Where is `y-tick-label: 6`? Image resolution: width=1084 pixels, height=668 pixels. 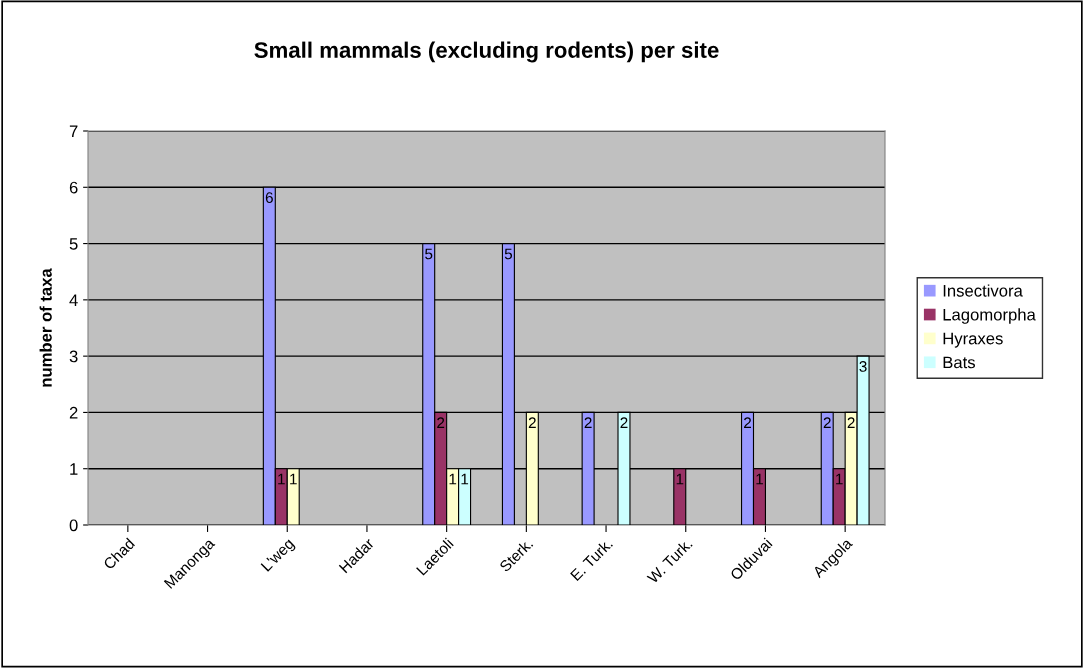 y-tick-label: 6 is located at coordinates (73, 187).